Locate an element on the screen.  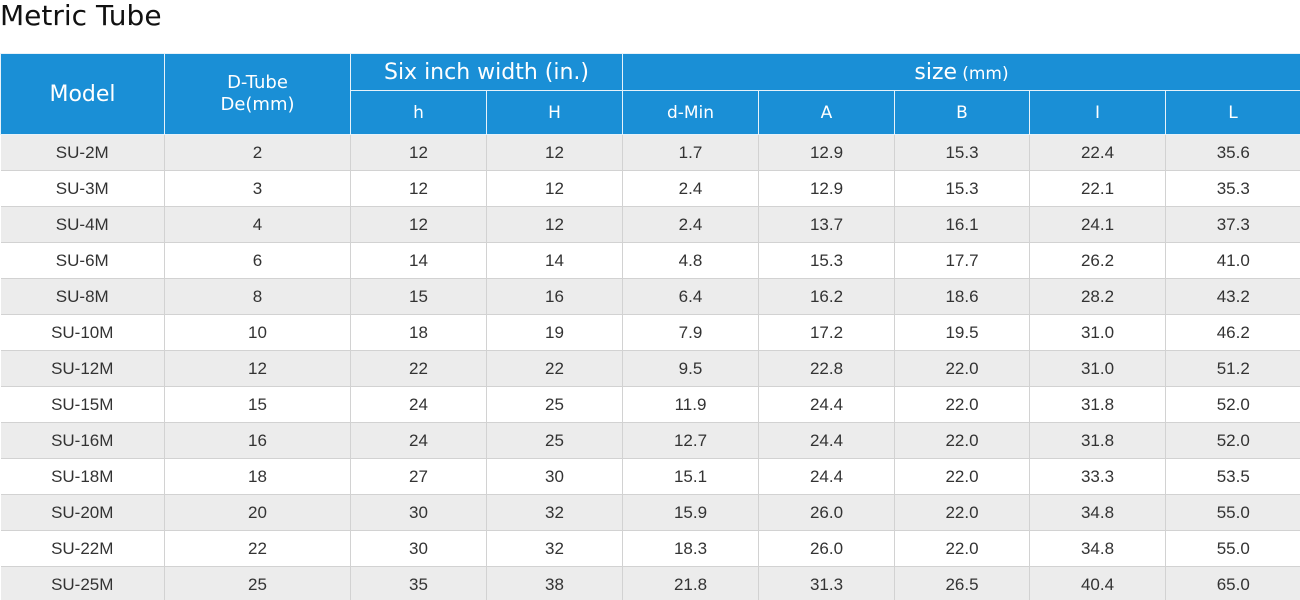
cell-A: 22.8 is located at coordinates (826, 368).